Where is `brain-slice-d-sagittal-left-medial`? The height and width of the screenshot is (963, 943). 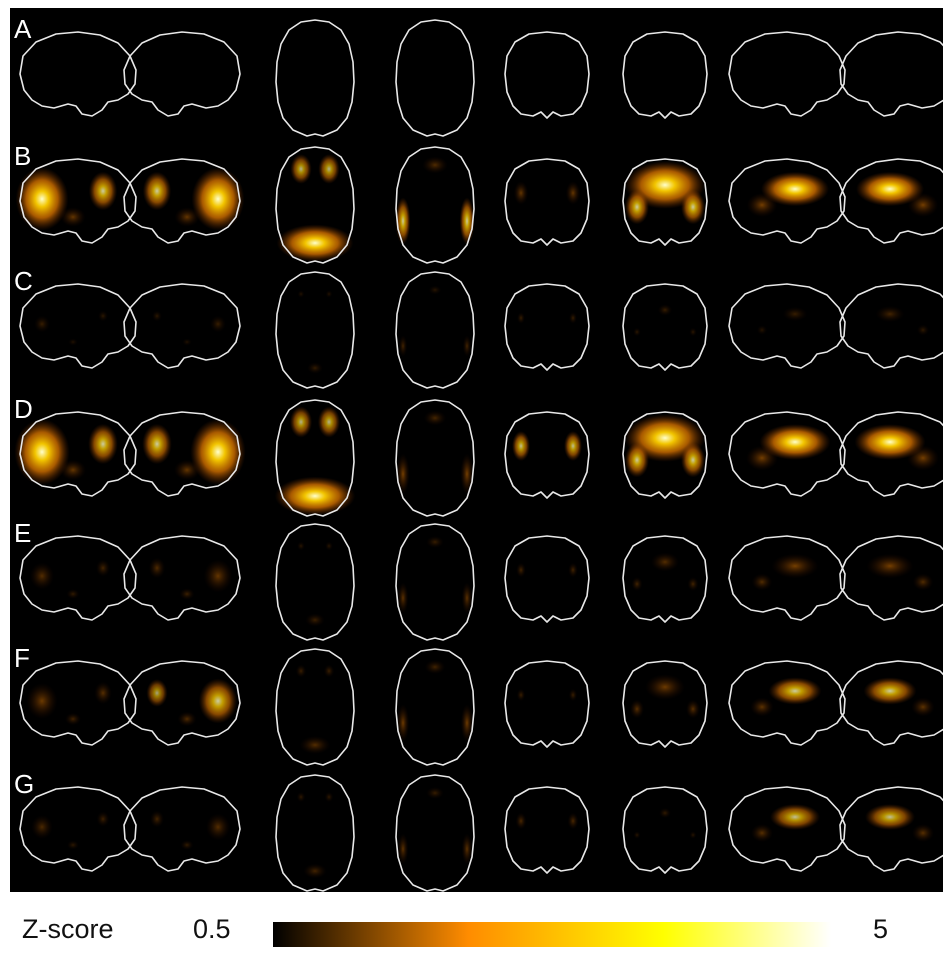 brain-slice-d-sagittal-left-medial is located at coordinates (787, 454).